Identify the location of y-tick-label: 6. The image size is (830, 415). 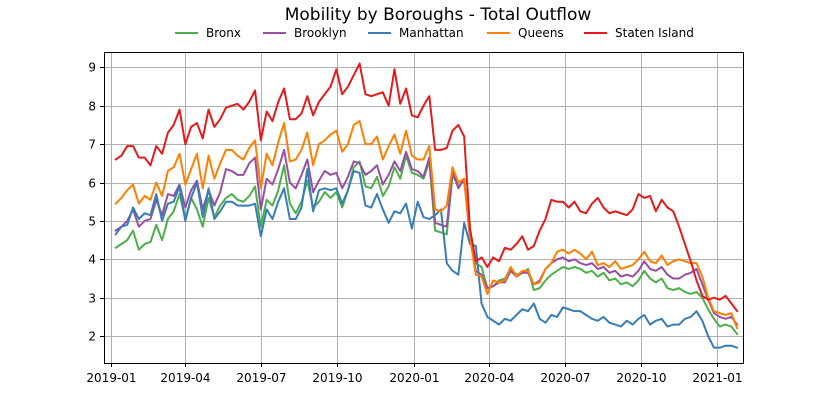
(92, 184).